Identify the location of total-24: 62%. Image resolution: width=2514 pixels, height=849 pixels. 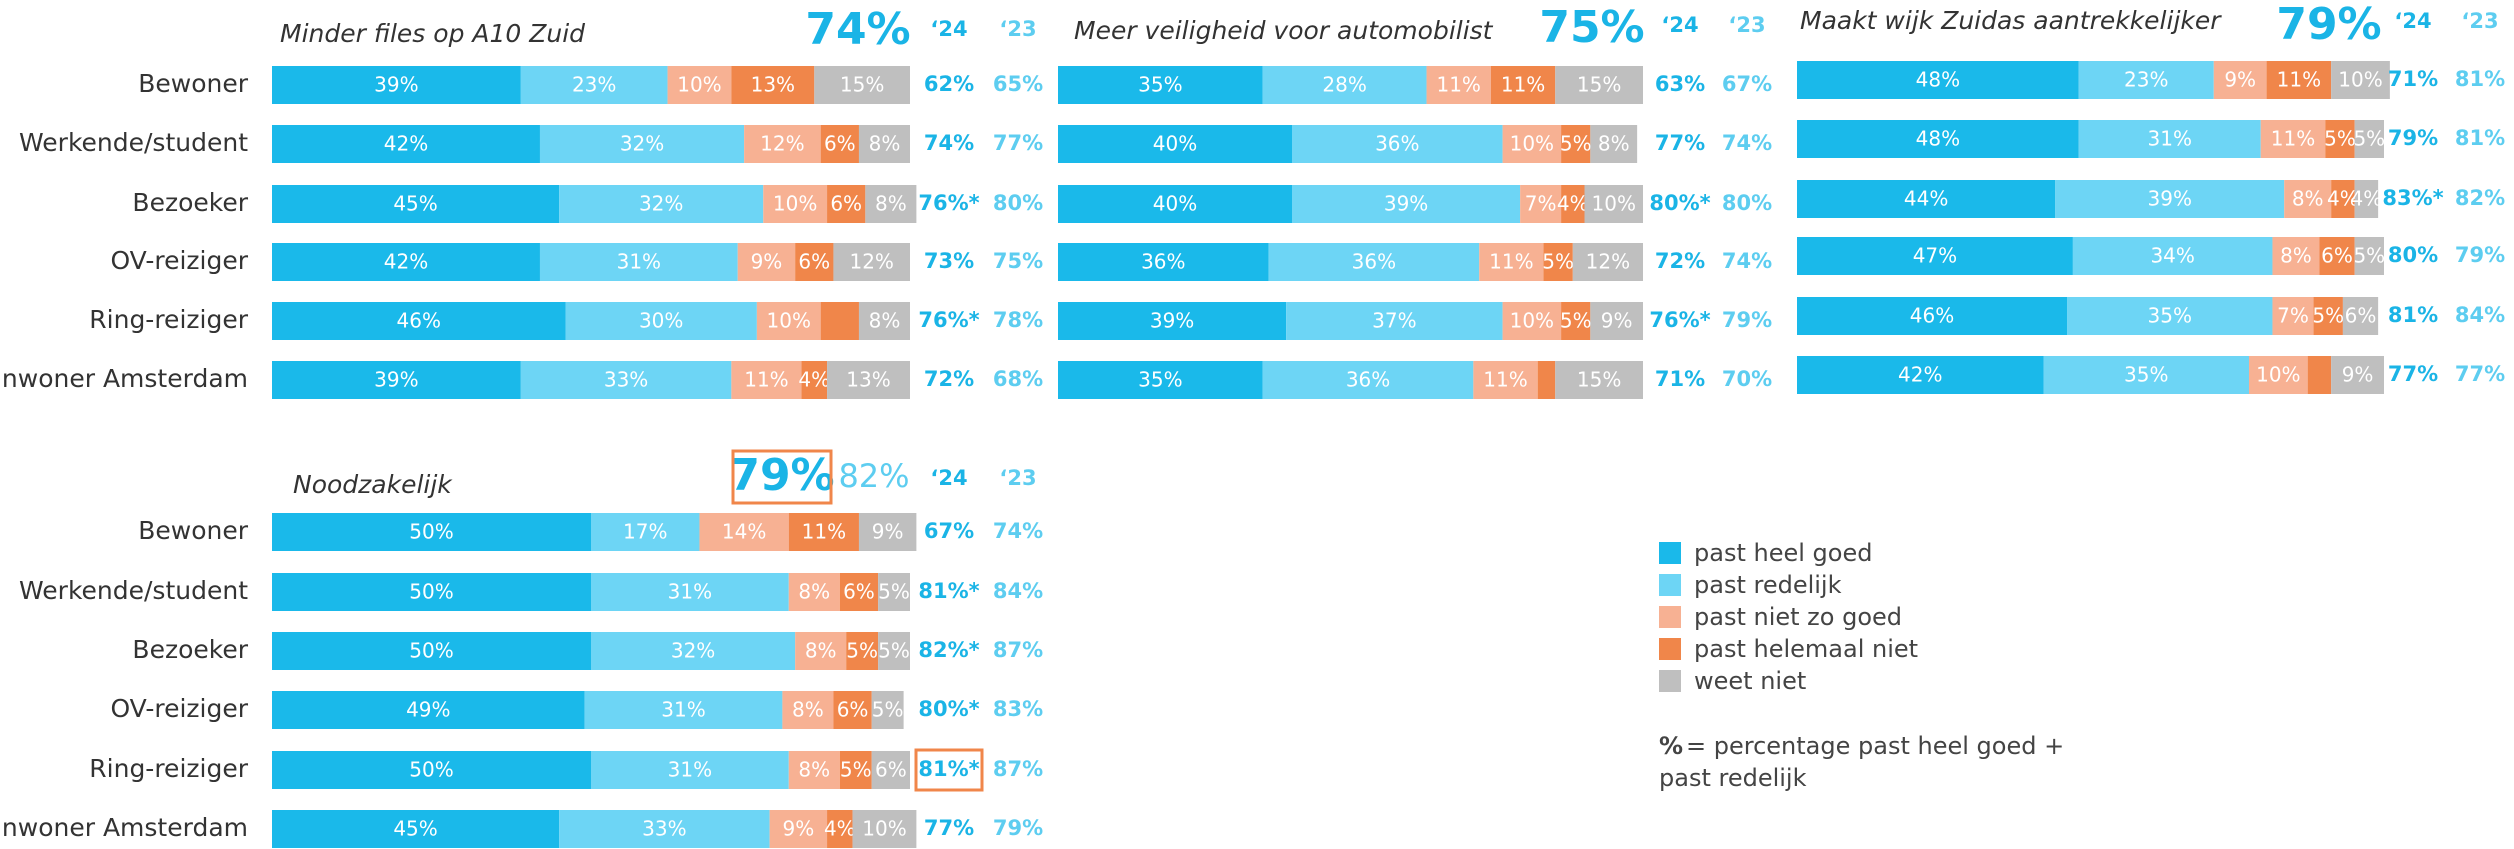
(949, 84).